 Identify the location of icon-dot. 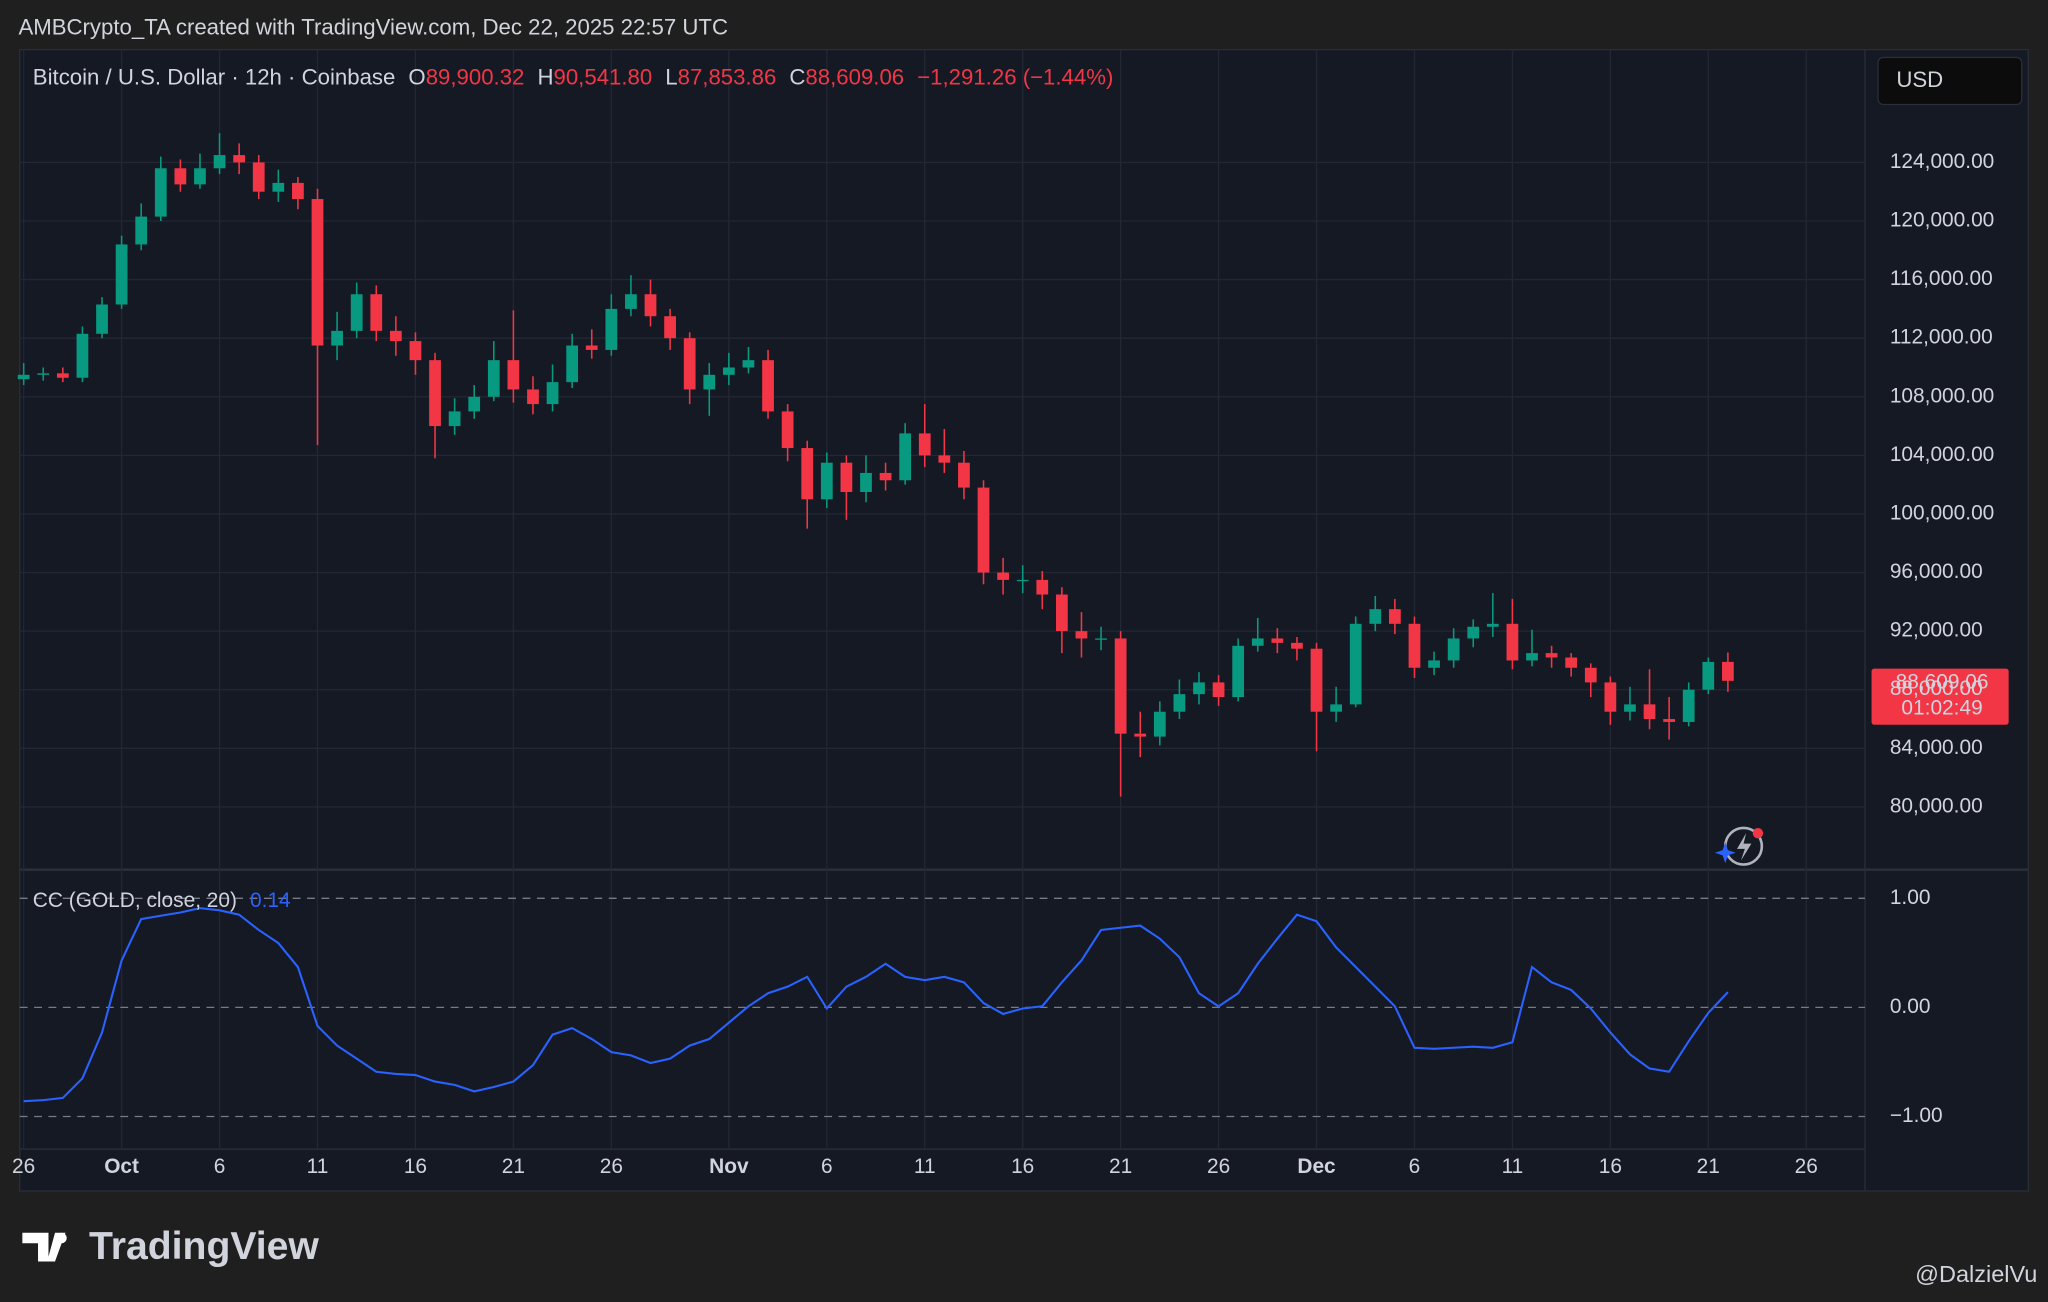
(1758, 833).